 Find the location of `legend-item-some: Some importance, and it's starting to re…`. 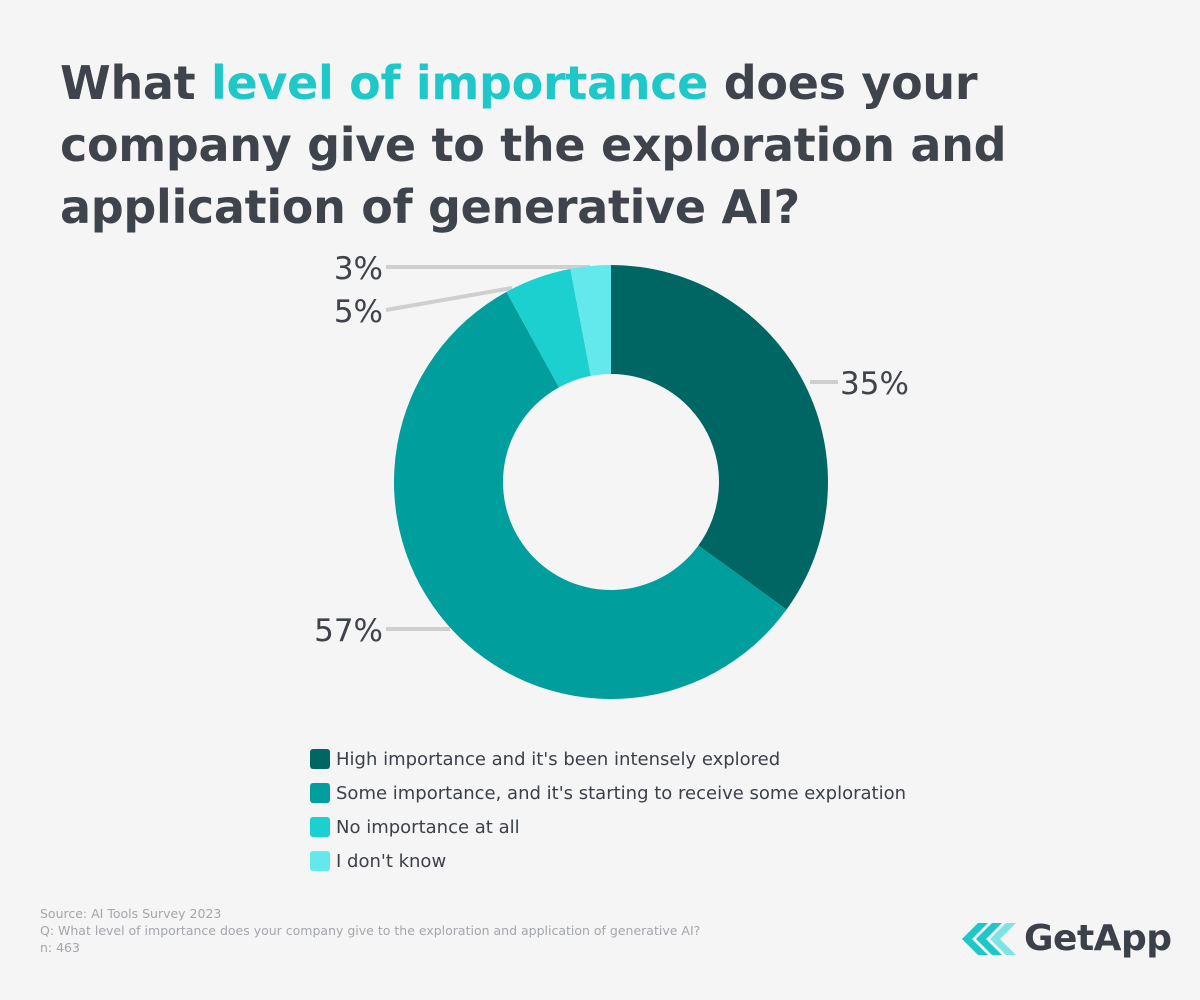

legend-item-some: Some importance, and it's starting to re… is located at coordinates (608, 793).